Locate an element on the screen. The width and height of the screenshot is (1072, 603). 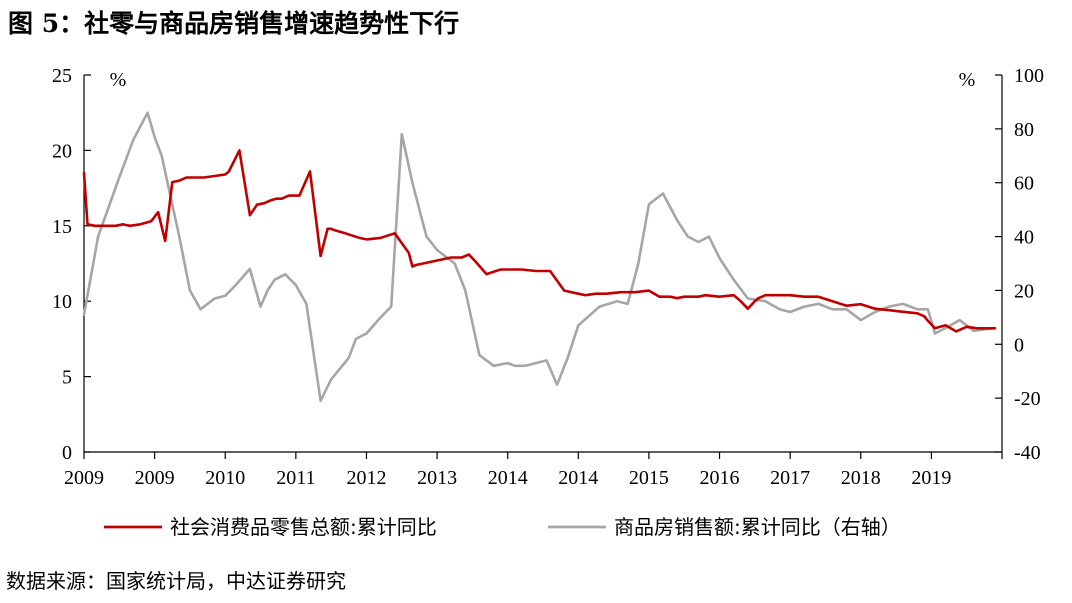
x-tick-label: 2013 is located at coordinates (437, 478).